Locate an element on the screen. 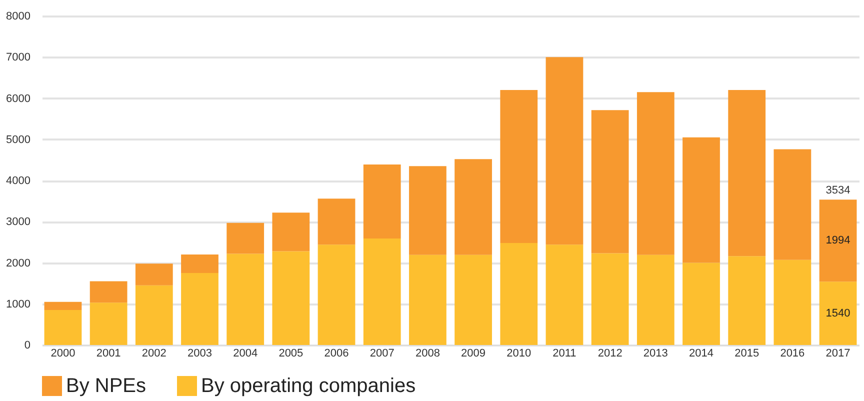 This screenshot has width=864, height=401. legend-label: By operating companies is located at coordinates (308, 386).